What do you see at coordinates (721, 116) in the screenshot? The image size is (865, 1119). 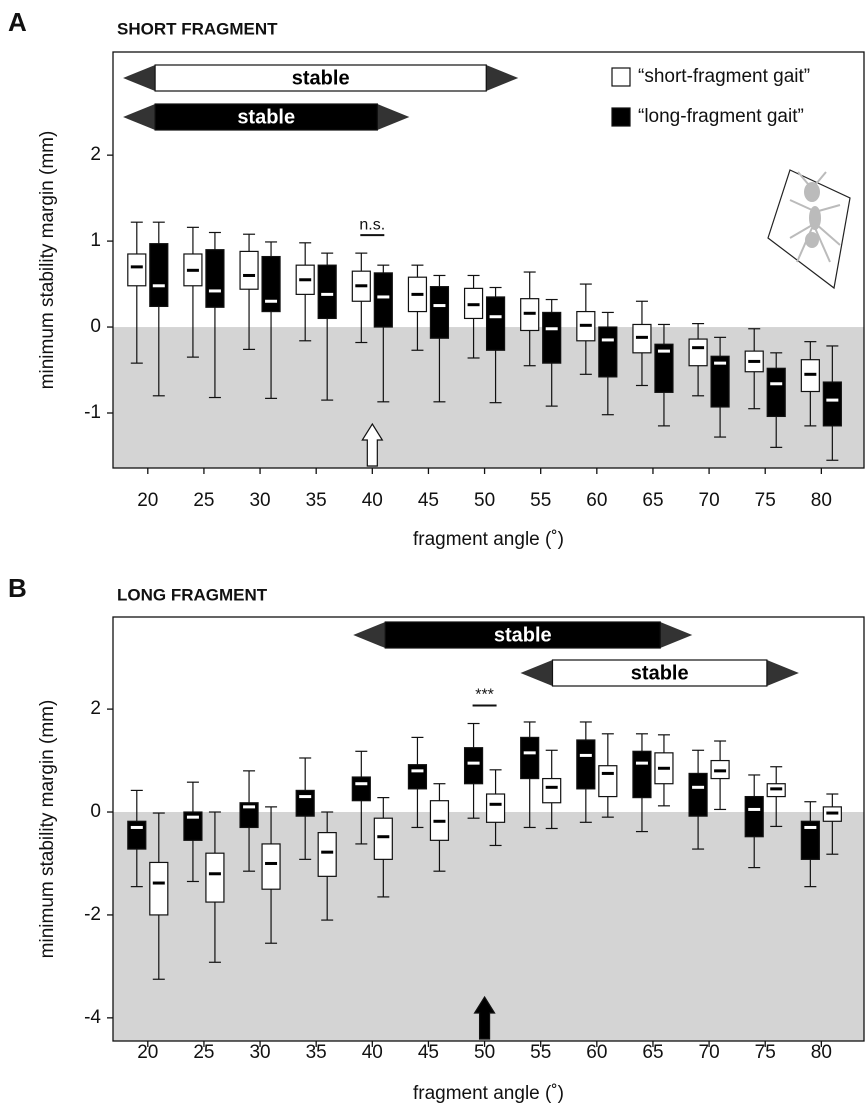 I see `legend-label: “long-fragment gait”` at bounding box center [721, 116].